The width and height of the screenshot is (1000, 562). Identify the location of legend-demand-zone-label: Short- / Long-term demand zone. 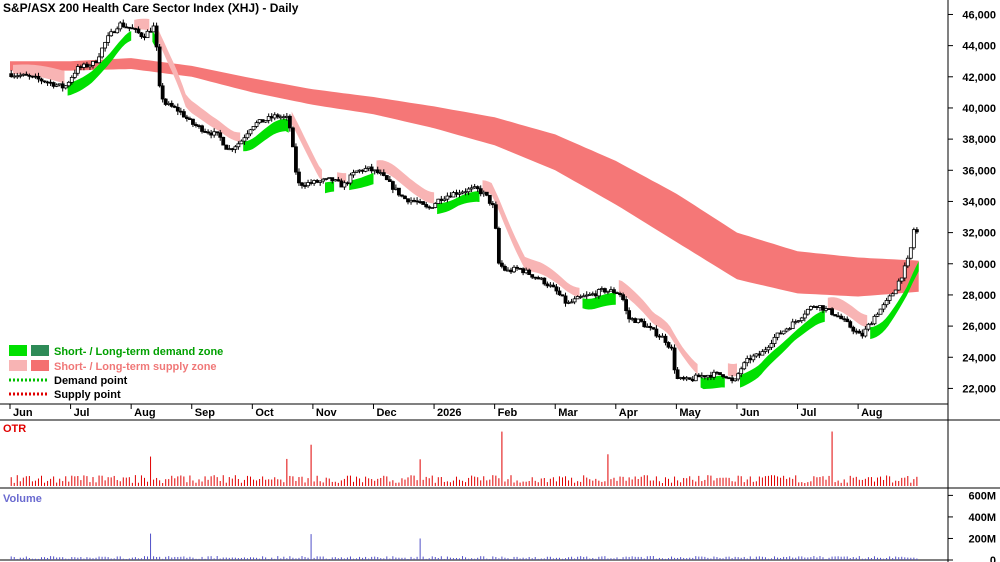
(138, 352).